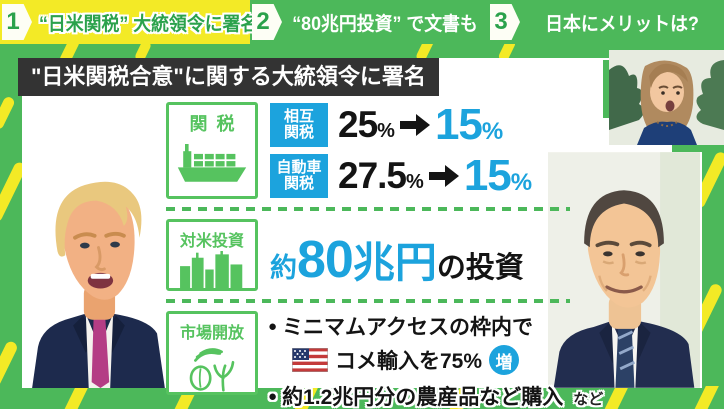 This screenshot has height=409, width=724. I want to click on topic-tab-1: 1 “日米関税” 大統領令に署名, so click(129, 22).